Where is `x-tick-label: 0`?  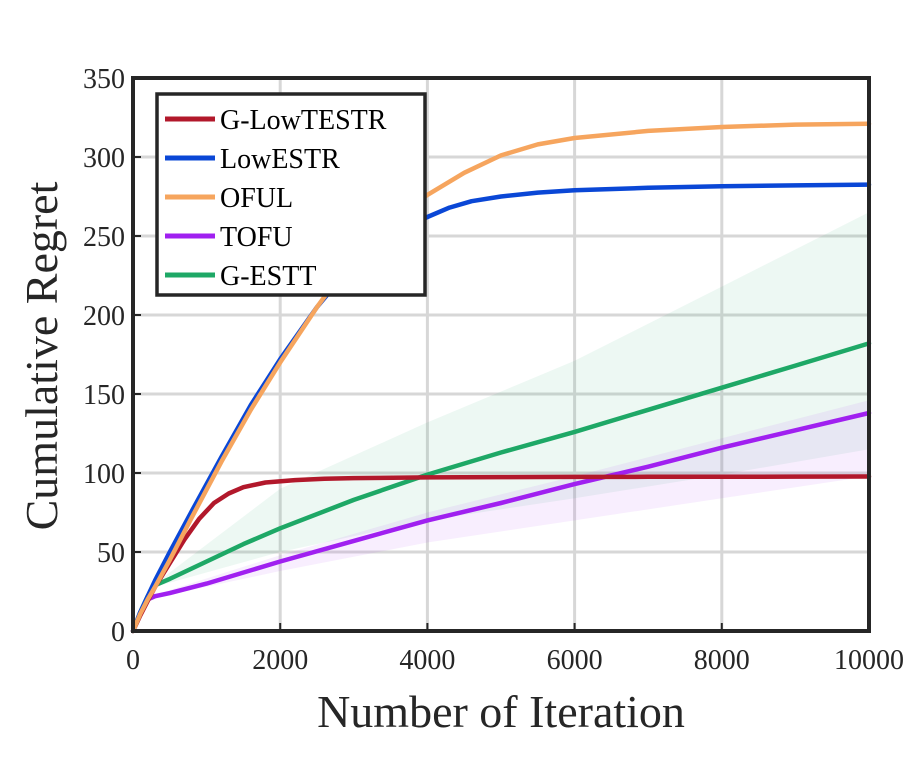
x-tick-label: 0 is located at coordinates (133, 660).